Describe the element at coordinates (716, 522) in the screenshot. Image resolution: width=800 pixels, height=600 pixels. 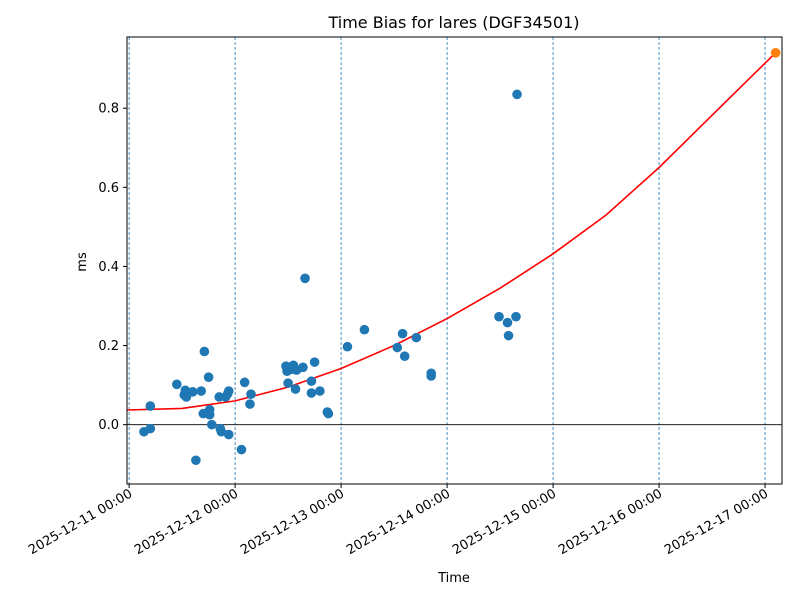
I see `x-tick-label-6: 2025-12-17 00:00` at that location.